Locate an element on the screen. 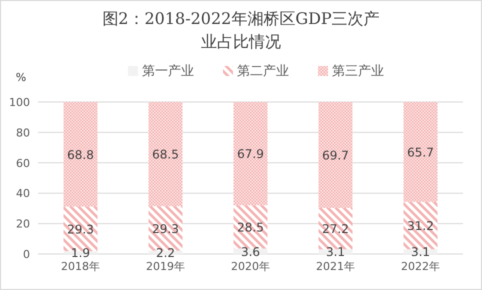 The width and height of the screenshot is (482, 290). data-label: 3.6 is located at coordinates (250, 251).